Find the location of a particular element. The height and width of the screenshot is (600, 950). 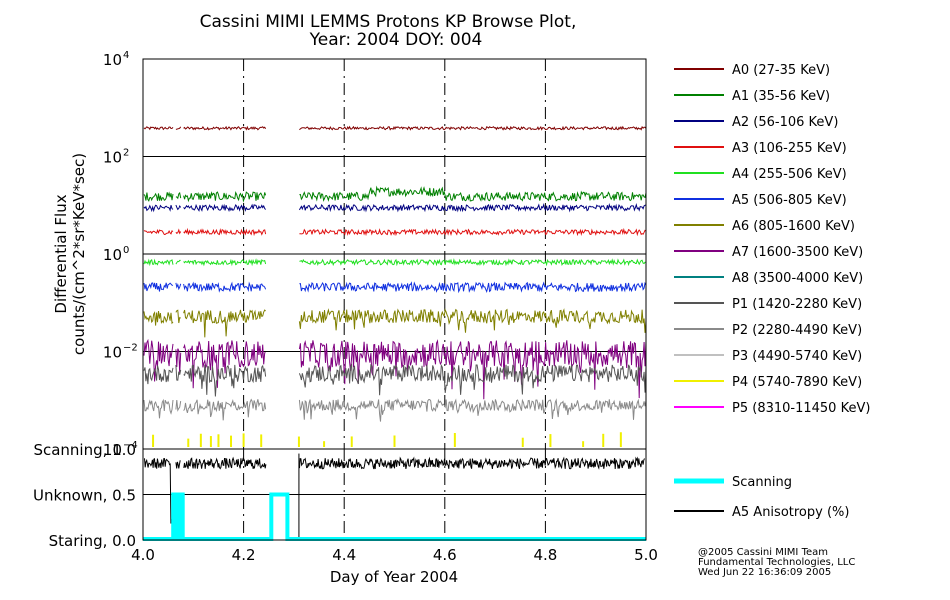

credit-line-2: Fundamental Technologies, LLC is located at coordinates (776, 562).